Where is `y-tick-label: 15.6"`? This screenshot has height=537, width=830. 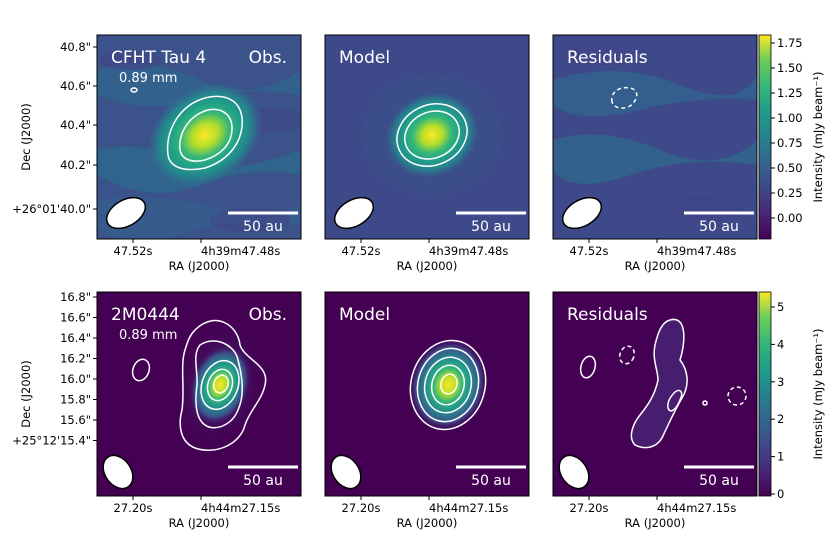 y-tick-label: 15.6" is located at coordinates (75, 420).